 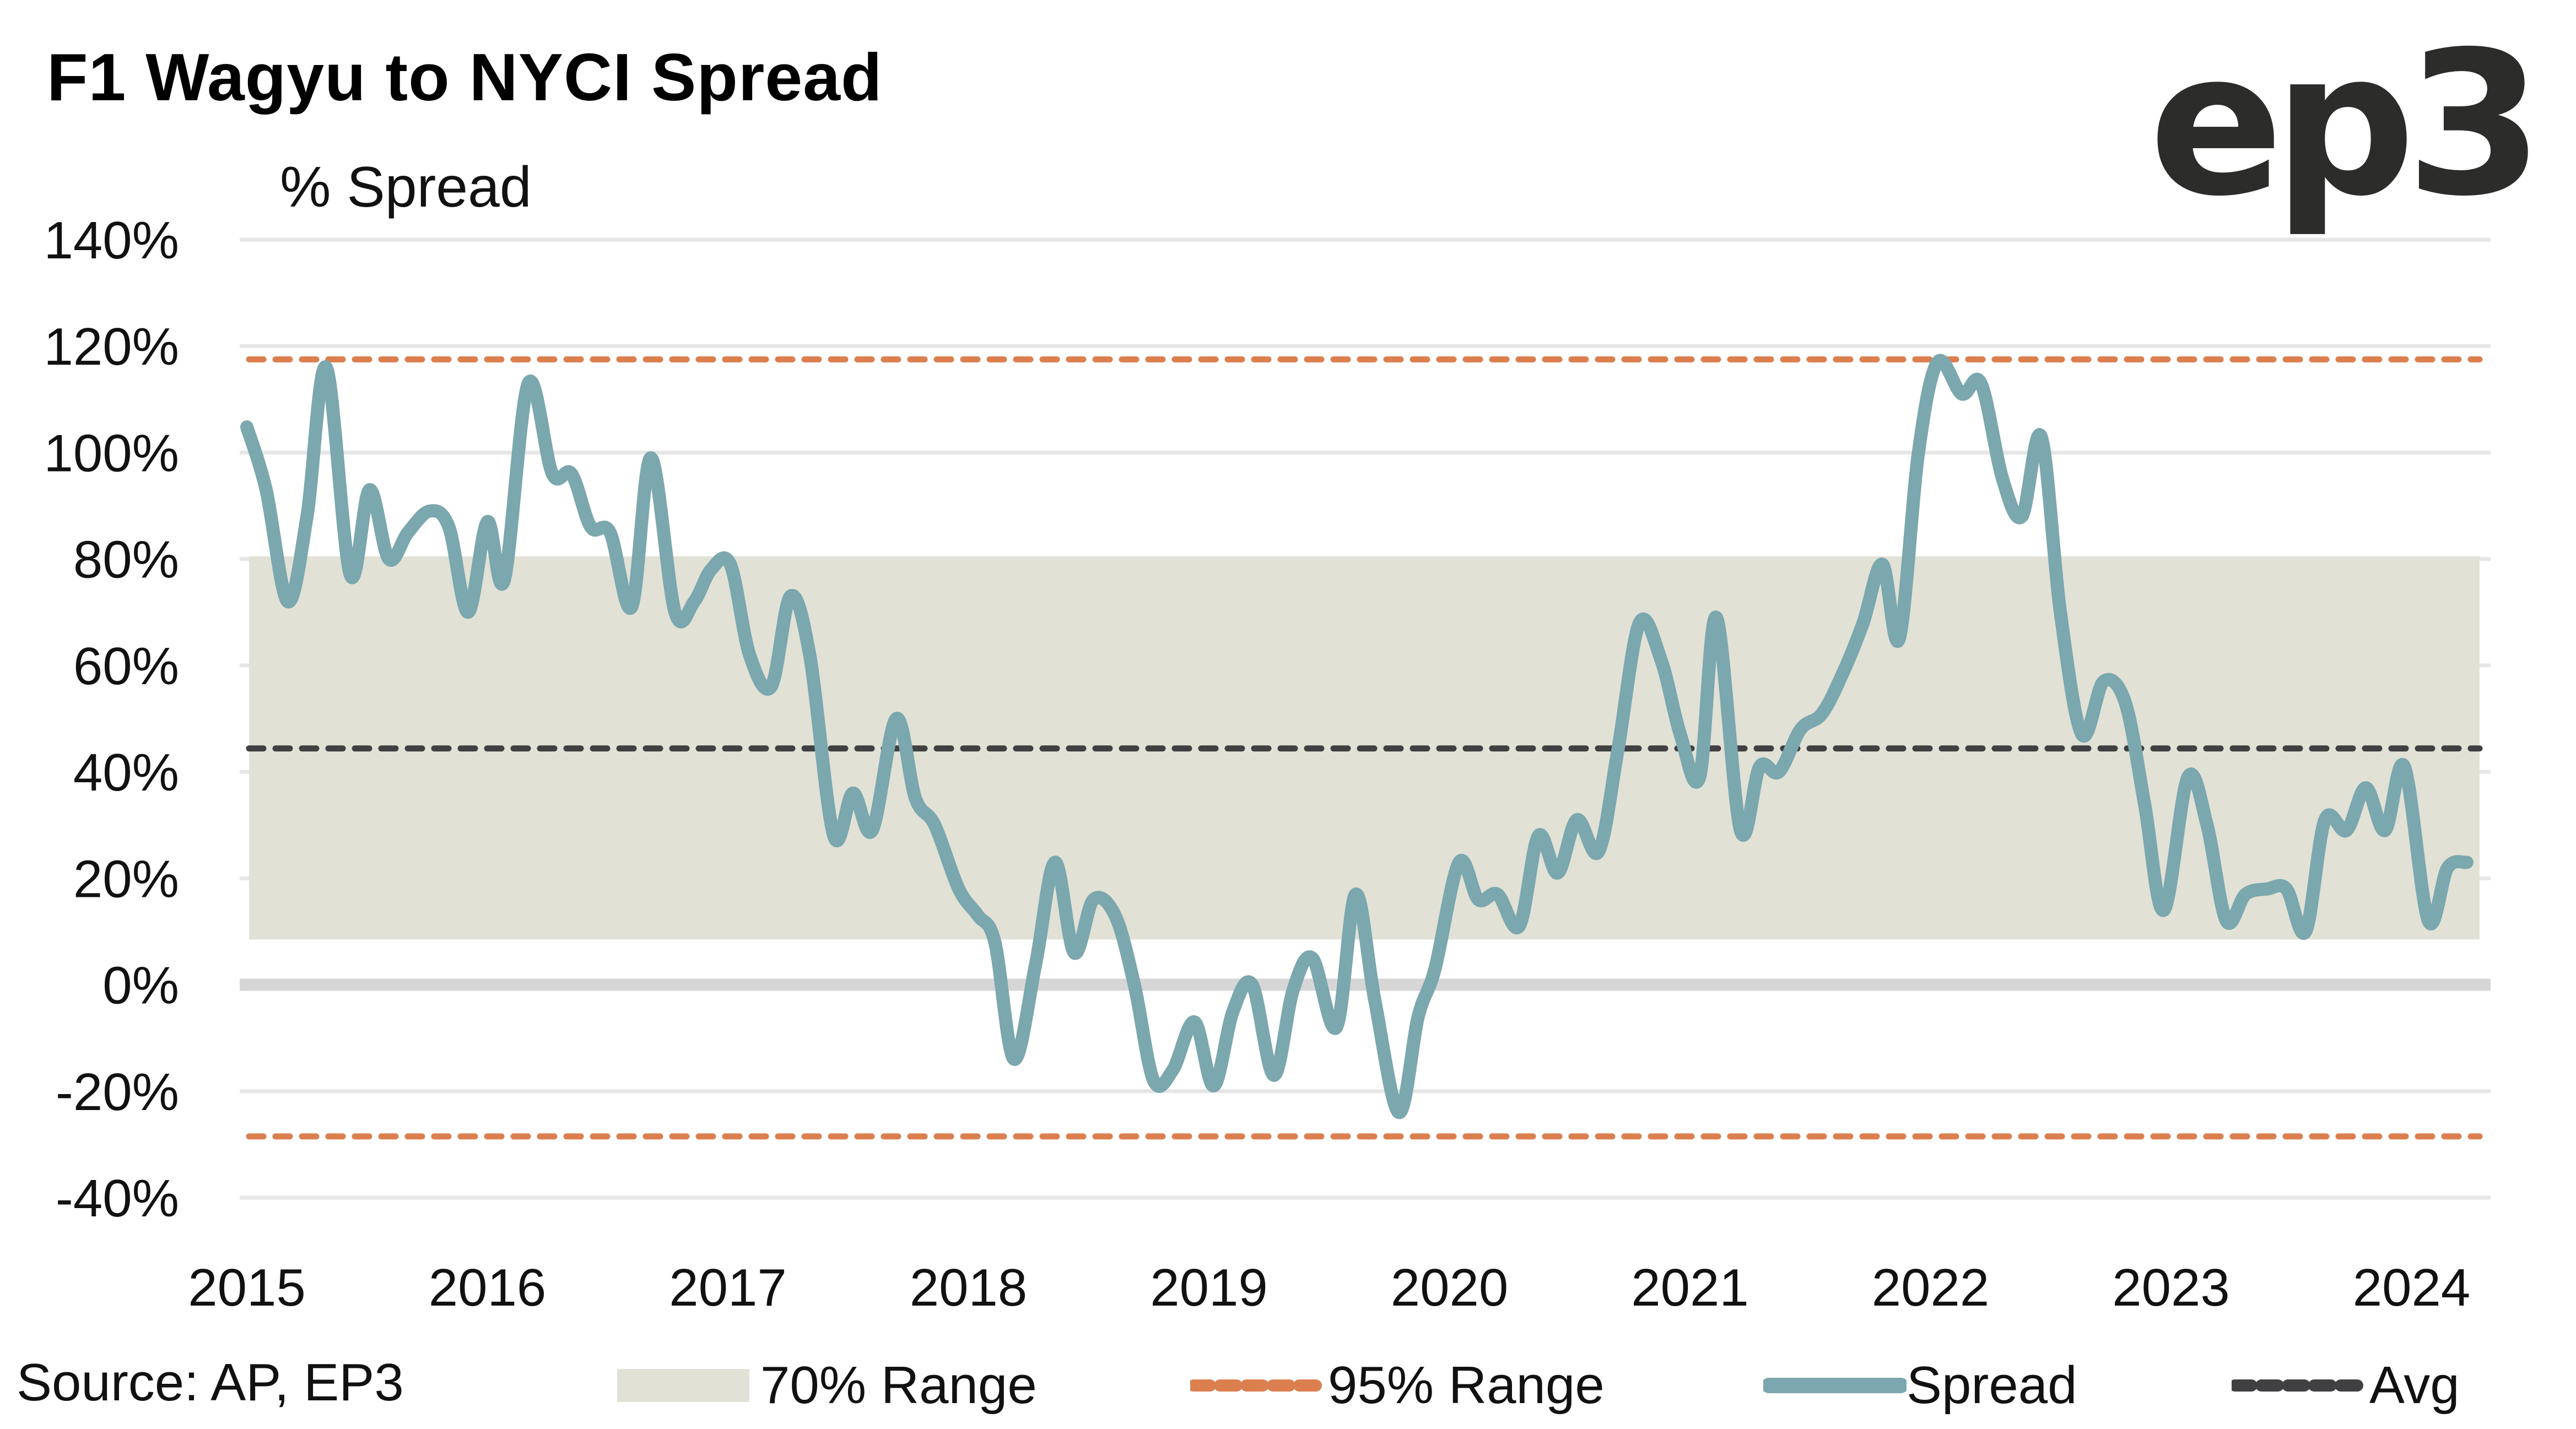 I want to click on y-tick-label: 60%, so click(x=126, y=666).